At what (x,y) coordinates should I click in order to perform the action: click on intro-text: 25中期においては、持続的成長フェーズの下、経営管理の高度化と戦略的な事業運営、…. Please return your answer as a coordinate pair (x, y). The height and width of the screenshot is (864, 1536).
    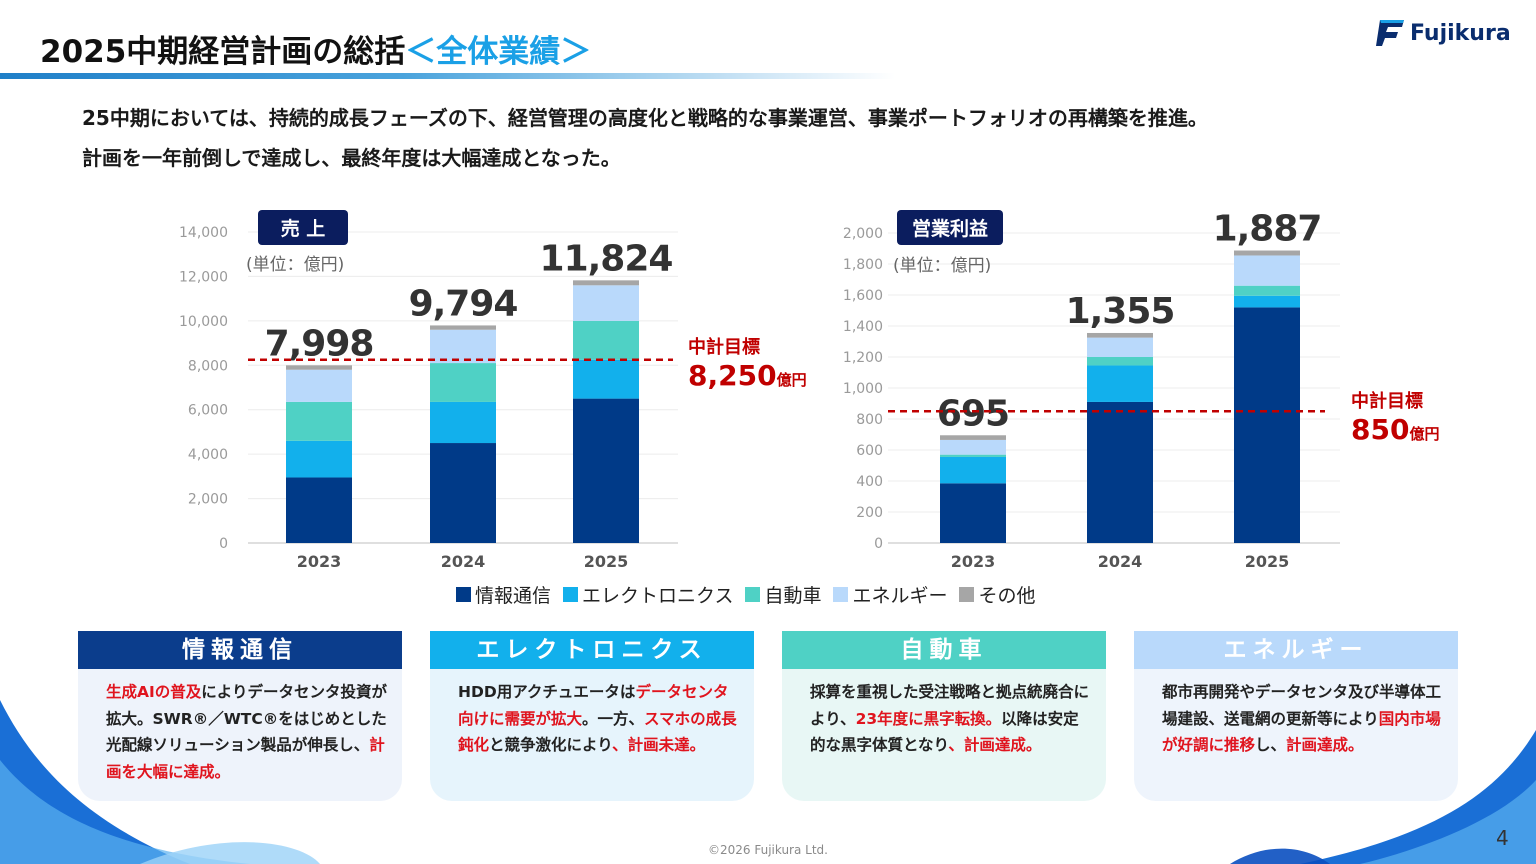
    Looking at the image, I should click on (645, 138).